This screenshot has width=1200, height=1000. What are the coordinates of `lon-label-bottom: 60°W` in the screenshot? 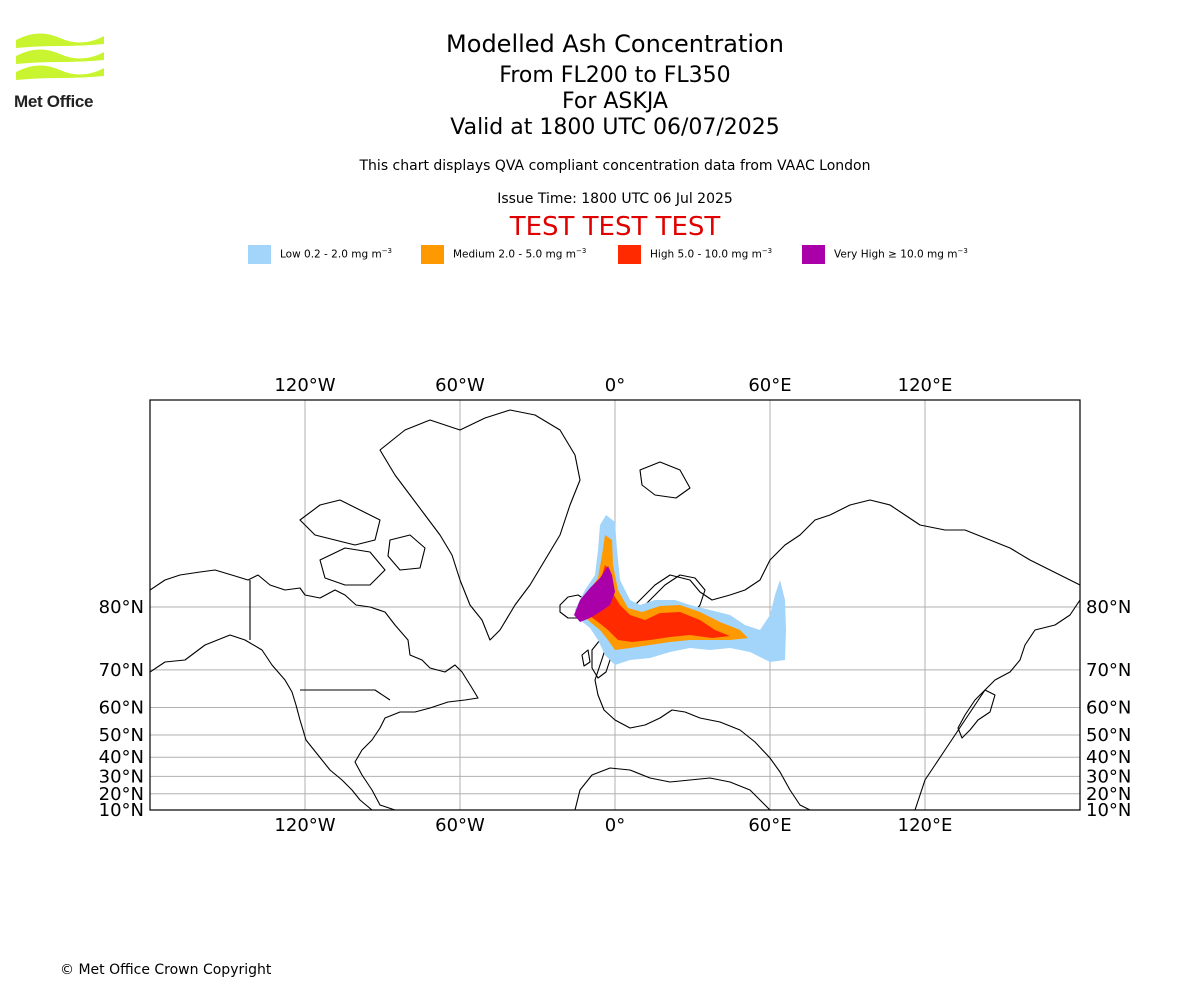 It's located at (460, 825).